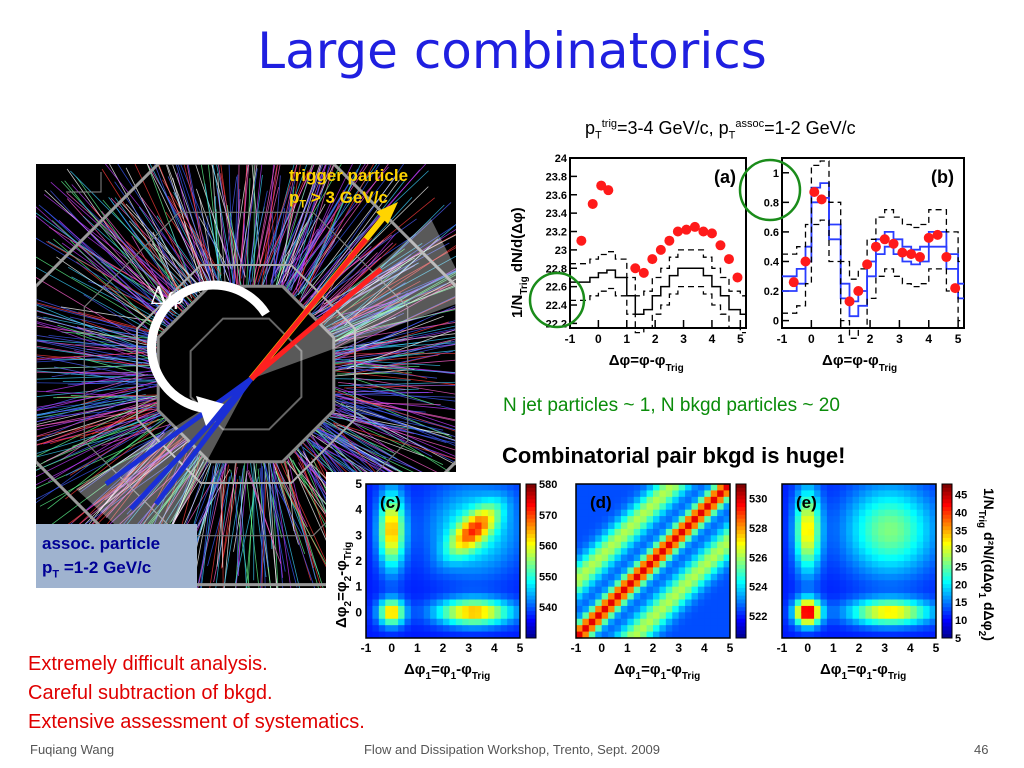 The width and height of the screenshot is (1024, 768). Describe the element at coordinates (417, 648) in the screenshot. I see `x-tick-label: 1` at that location.